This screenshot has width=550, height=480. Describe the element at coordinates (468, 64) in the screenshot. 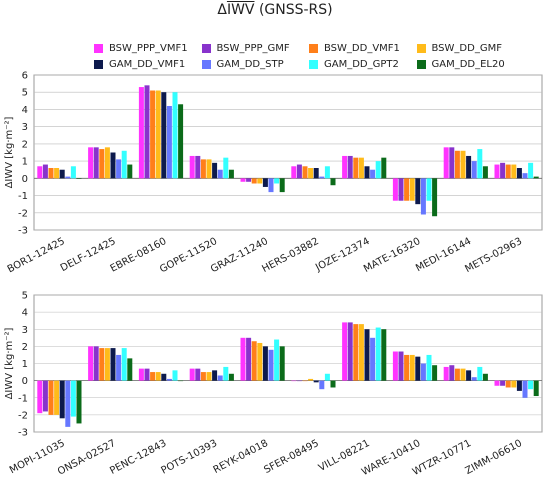

I see `legend-label: GAM_DD_EL20` at that location.